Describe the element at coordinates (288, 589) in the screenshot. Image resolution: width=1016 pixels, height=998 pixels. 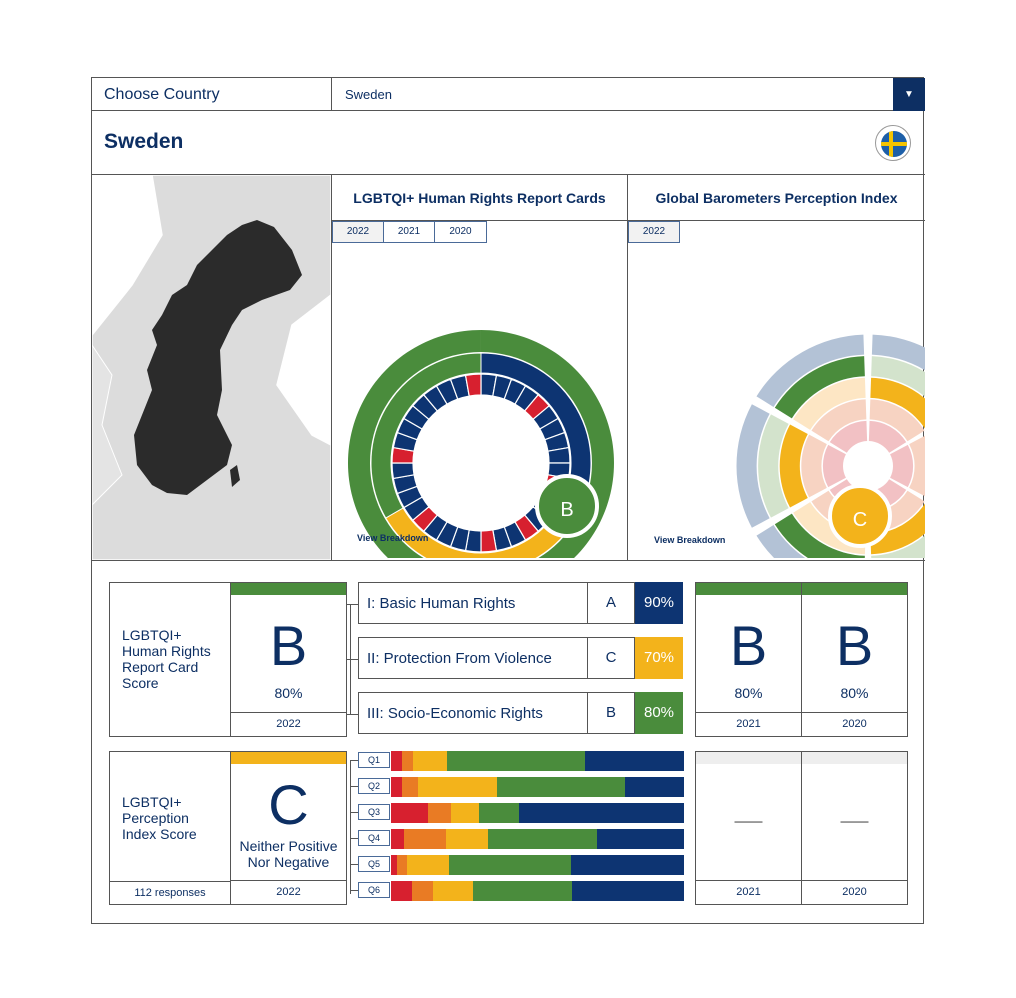
I see `grade-color-bar` at that location.